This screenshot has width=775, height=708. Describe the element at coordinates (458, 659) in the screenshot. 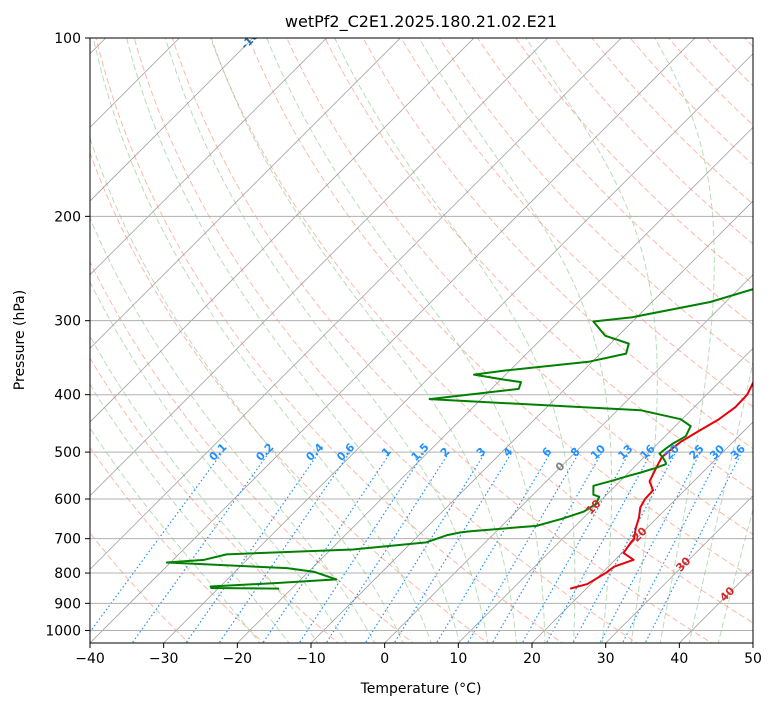

I see `x-tick-label: 10` at that location.